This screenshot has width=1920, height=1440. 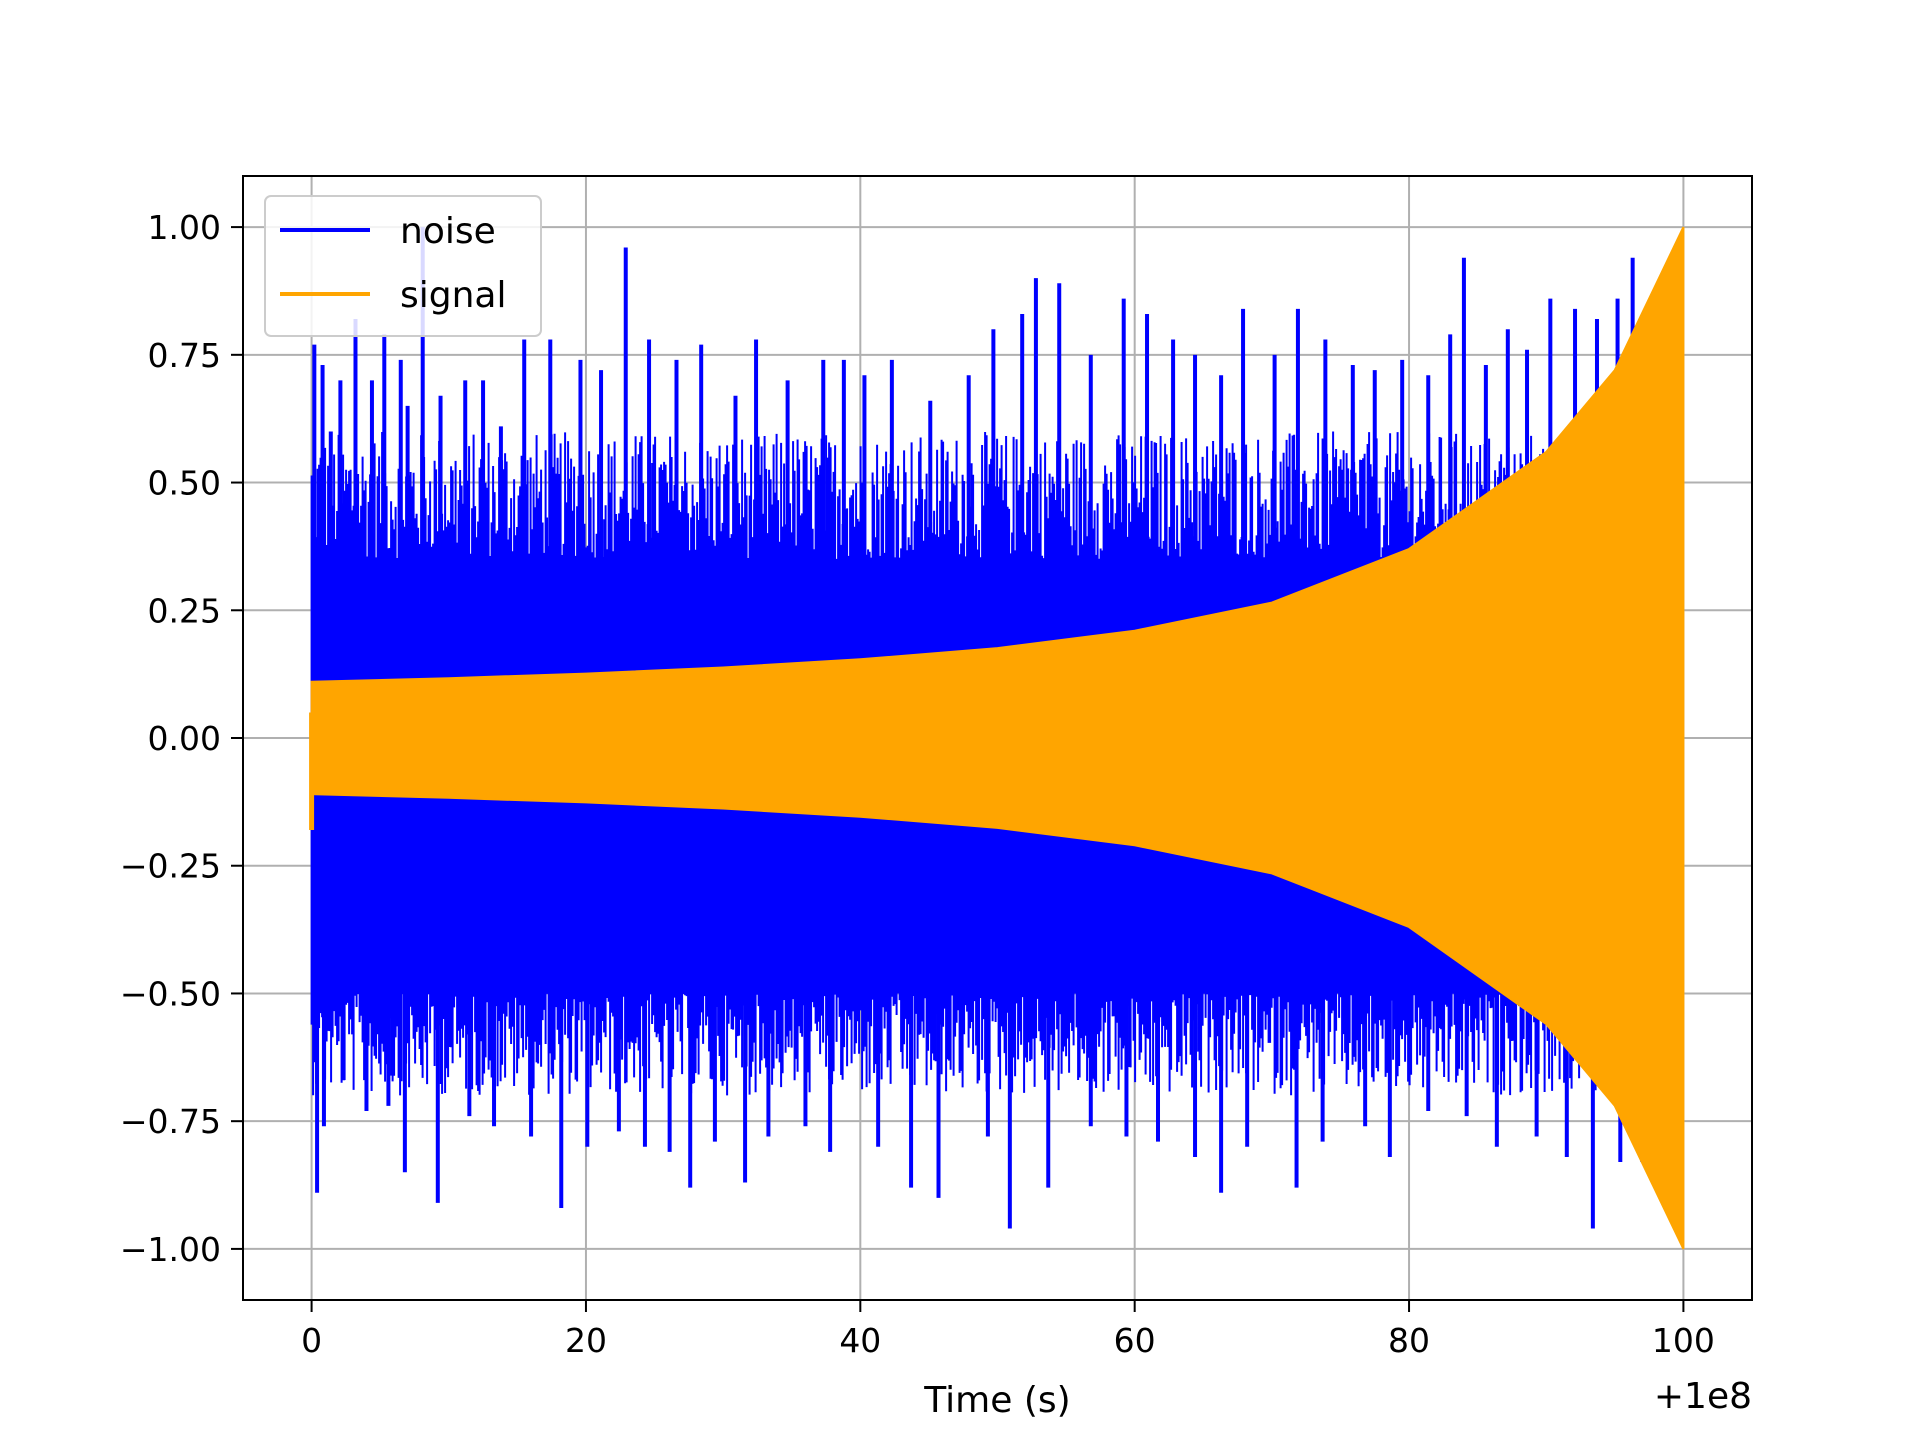 I want to click on x-axis-label: Time (s), so click(x=996, y=1400).